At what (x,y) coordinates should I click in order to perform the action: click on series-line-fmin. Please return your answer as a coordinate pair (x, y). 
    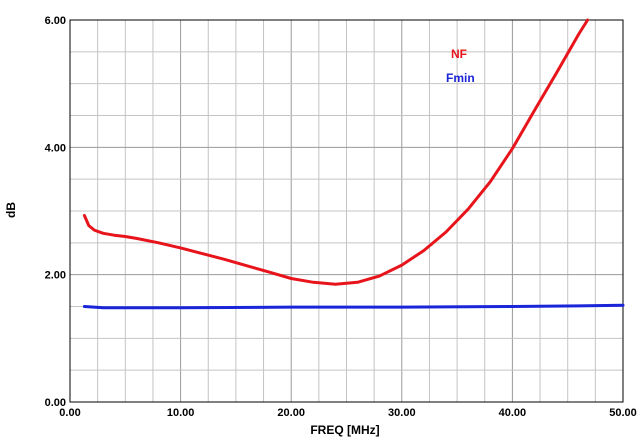
    Looking at the image, I should click on (353, 306).